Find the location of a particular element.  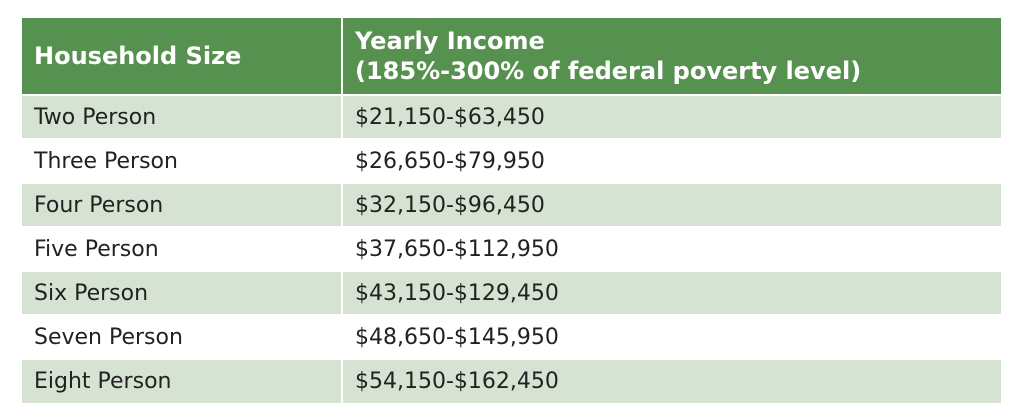

header-yearly-income-sublabel: (185%-300% of federal poverty level) is located at coordinates (608, 71).